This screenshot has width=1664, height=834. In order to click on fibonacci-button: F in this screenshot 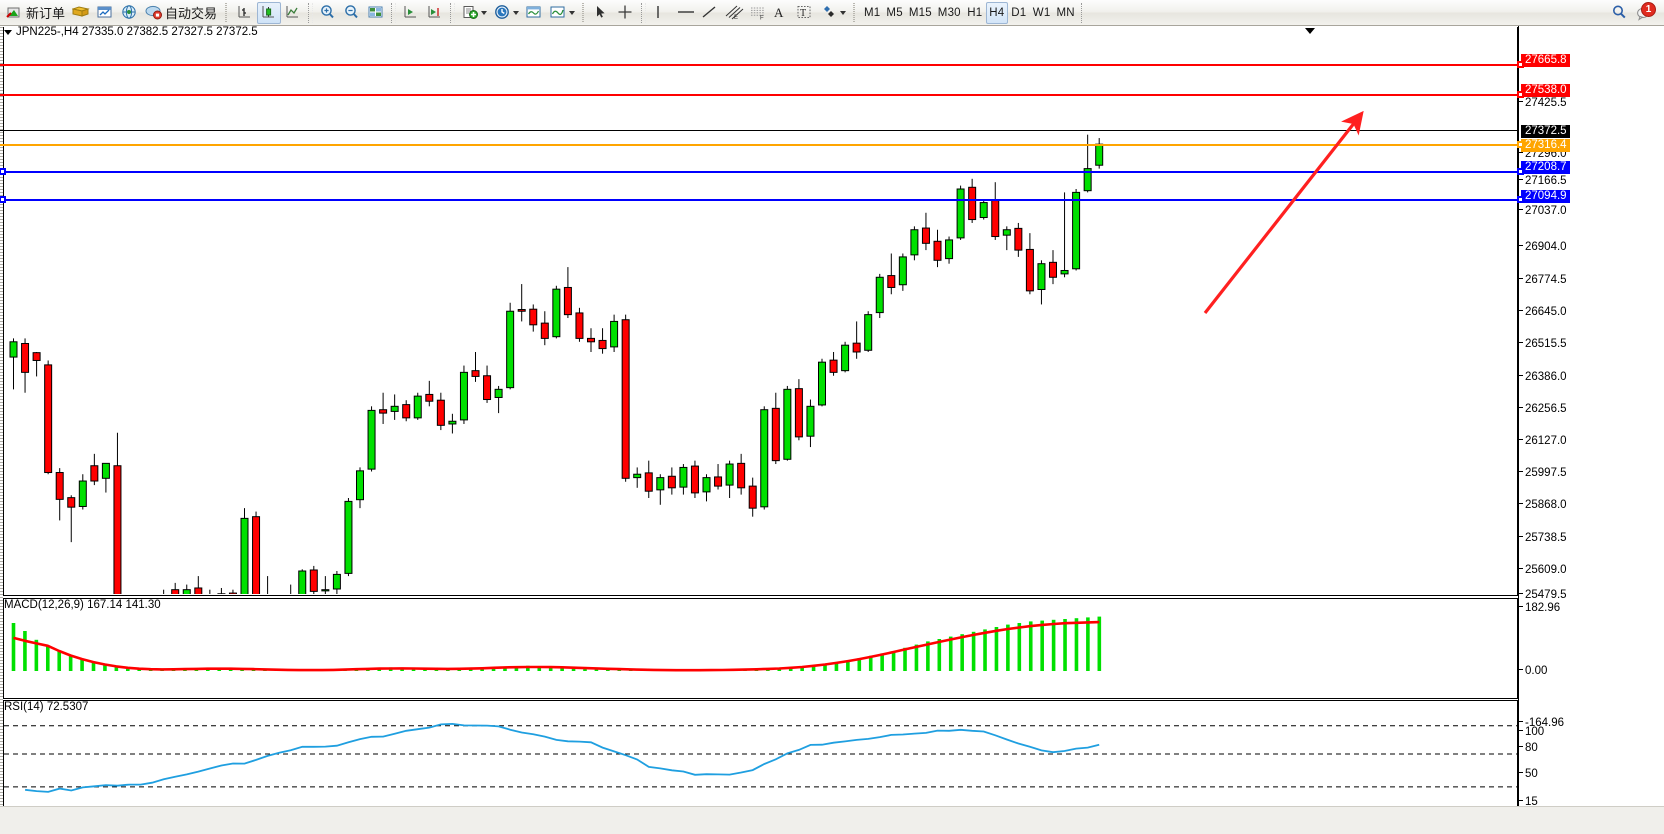, I will do `click(757, 13)`.